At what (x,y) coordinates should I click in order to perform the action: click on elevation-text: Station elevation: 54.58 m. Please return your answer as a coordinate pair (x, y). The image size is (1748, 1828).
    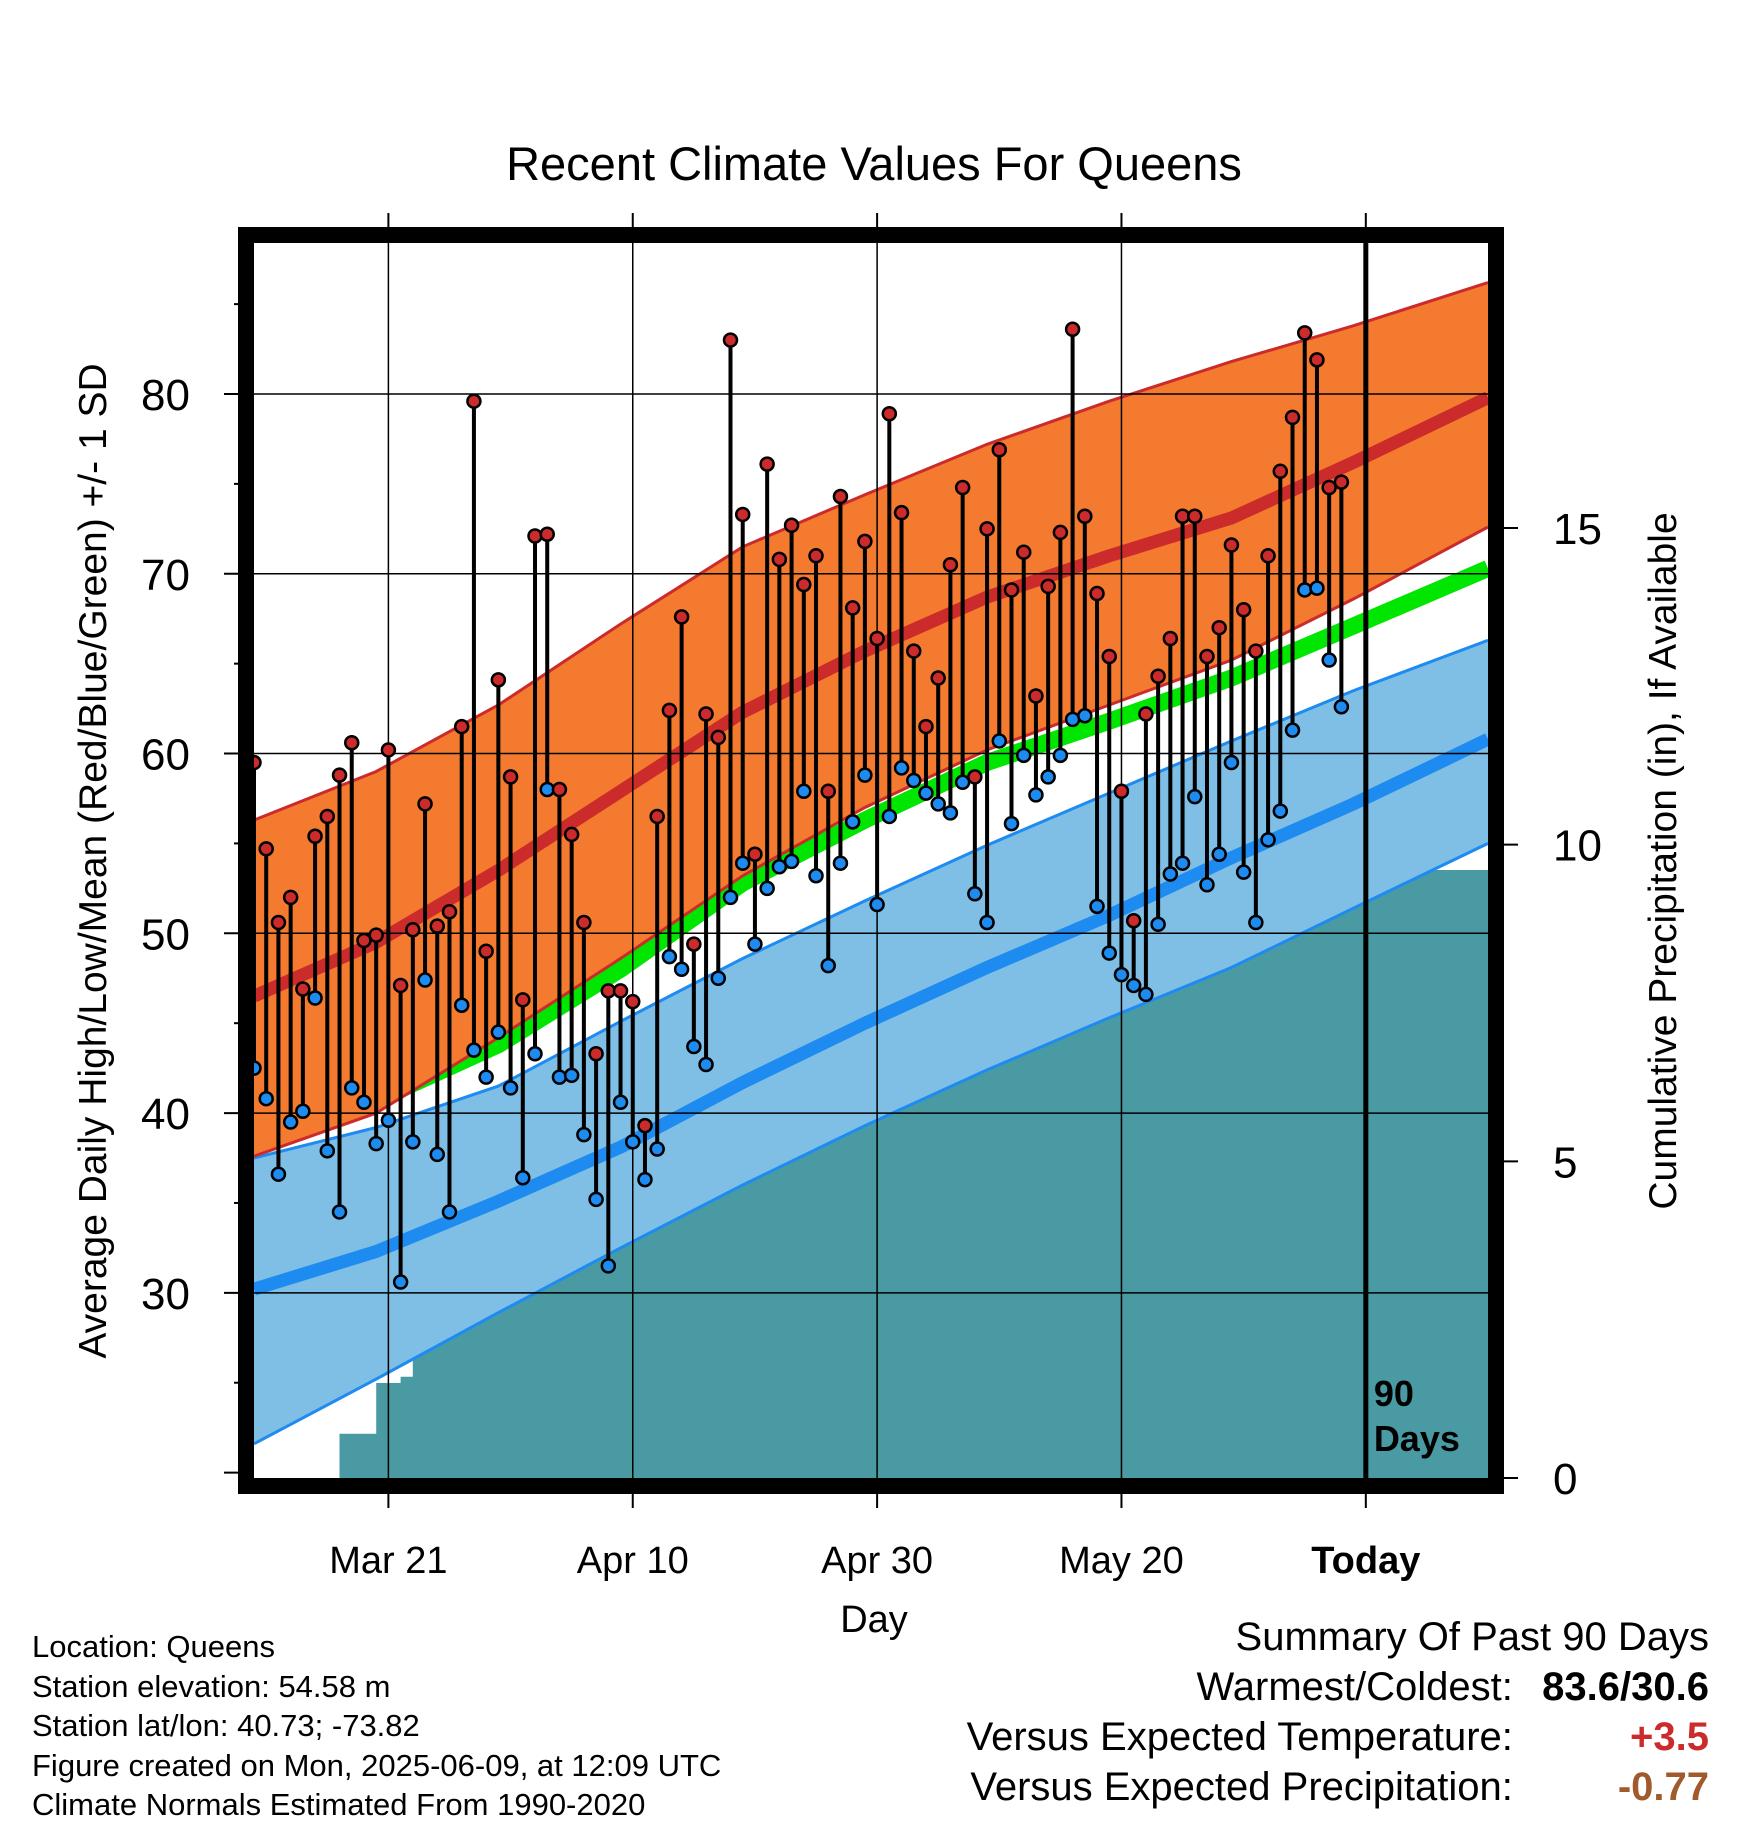
    Looking at the image, I should click on (211, 1686).